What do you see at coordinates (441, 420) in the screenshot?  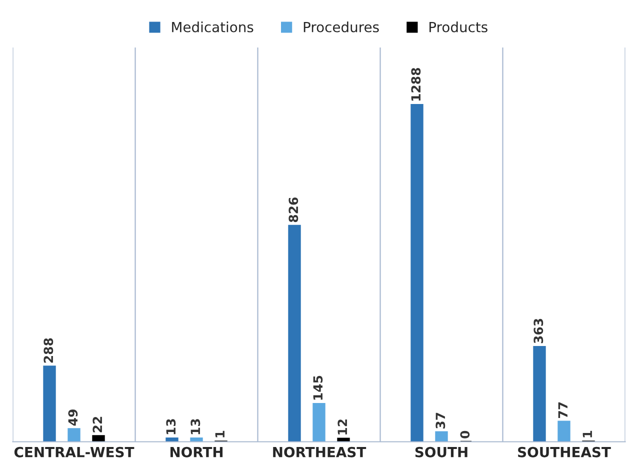 I see `data-label: 37` at bounding box center [441, 420].